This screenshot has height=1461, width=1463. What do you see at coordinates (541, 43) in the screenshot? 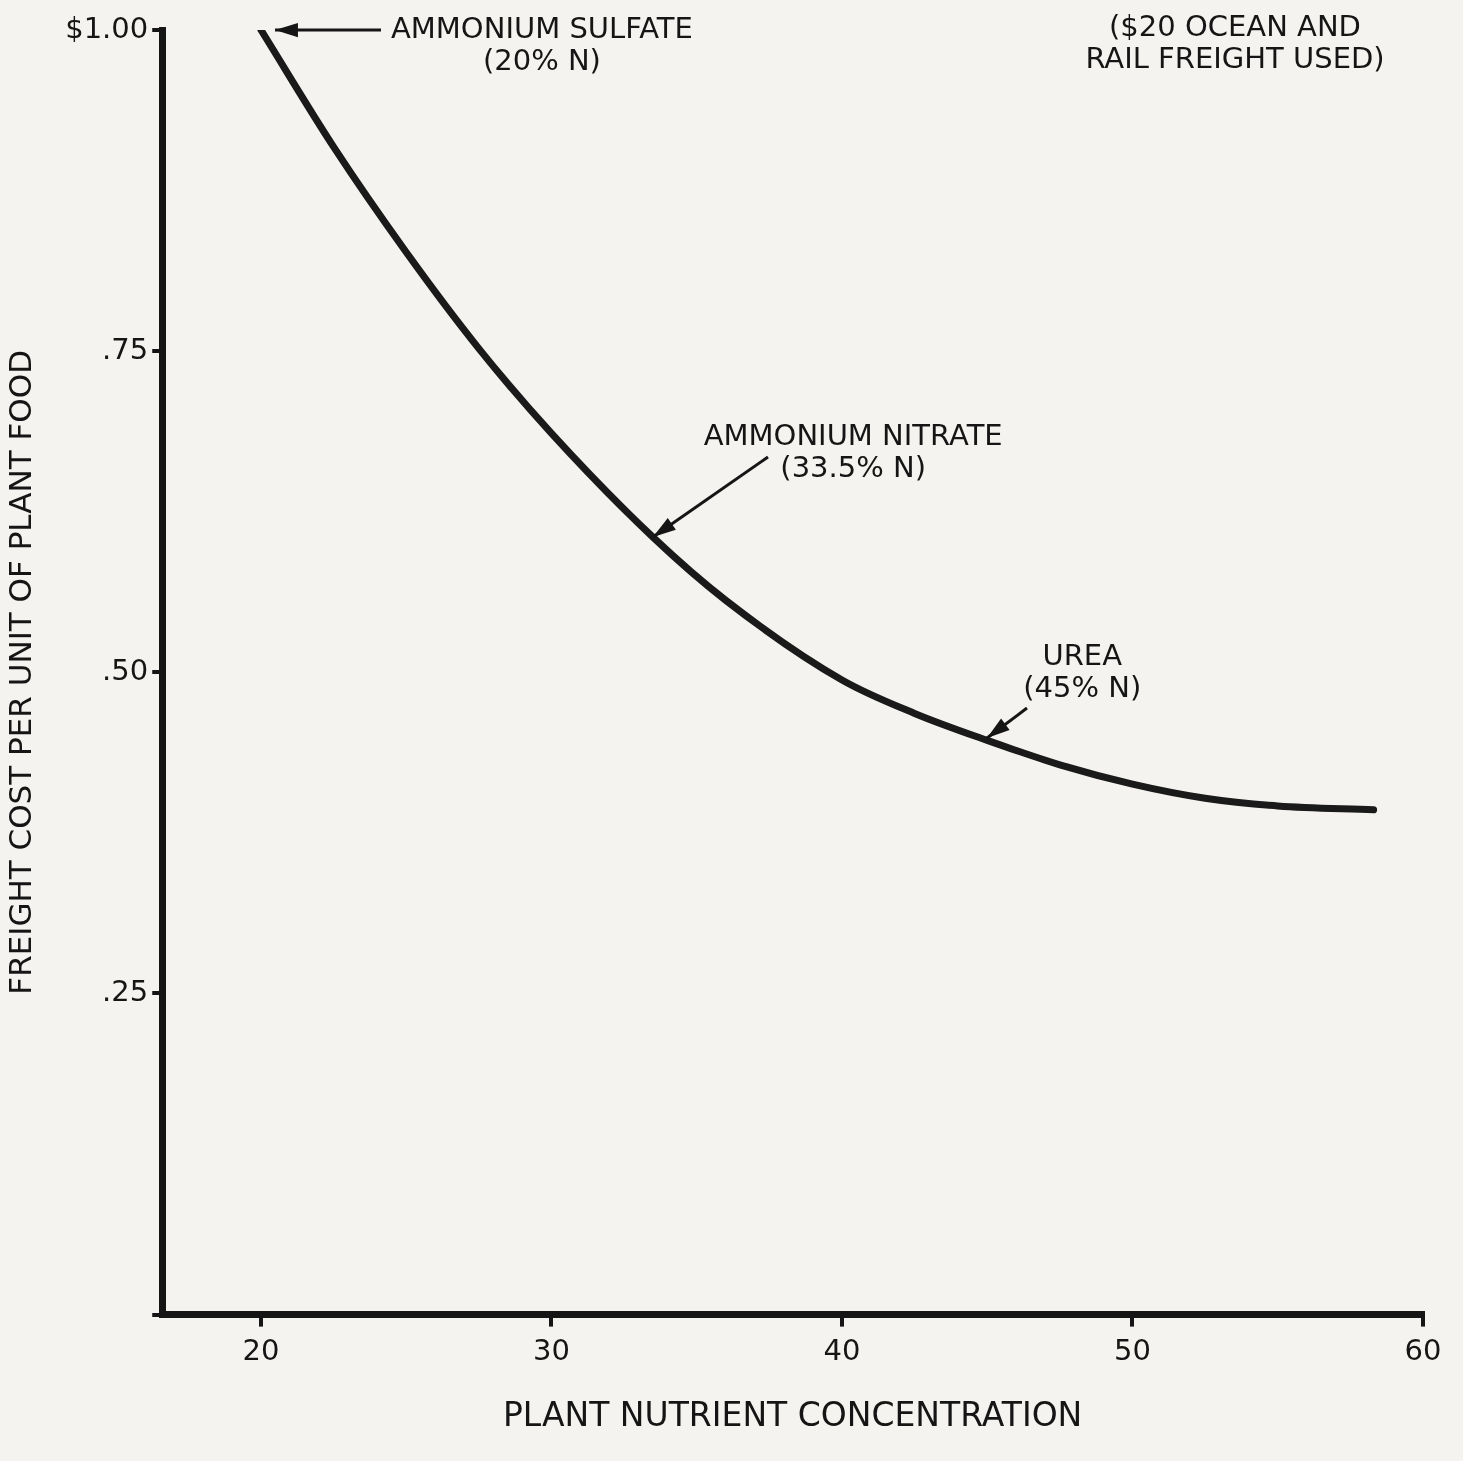
I see `annotation: AMMONIUM SULFATE (20% N)` at bounding box center [541, 43].